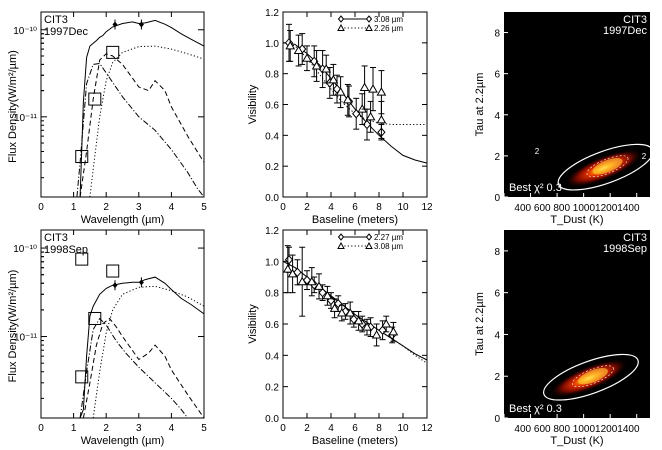  Describe the element at coordinates (139, 428) in the screenshot. I see `sed-xtick-label: 3` at that location.